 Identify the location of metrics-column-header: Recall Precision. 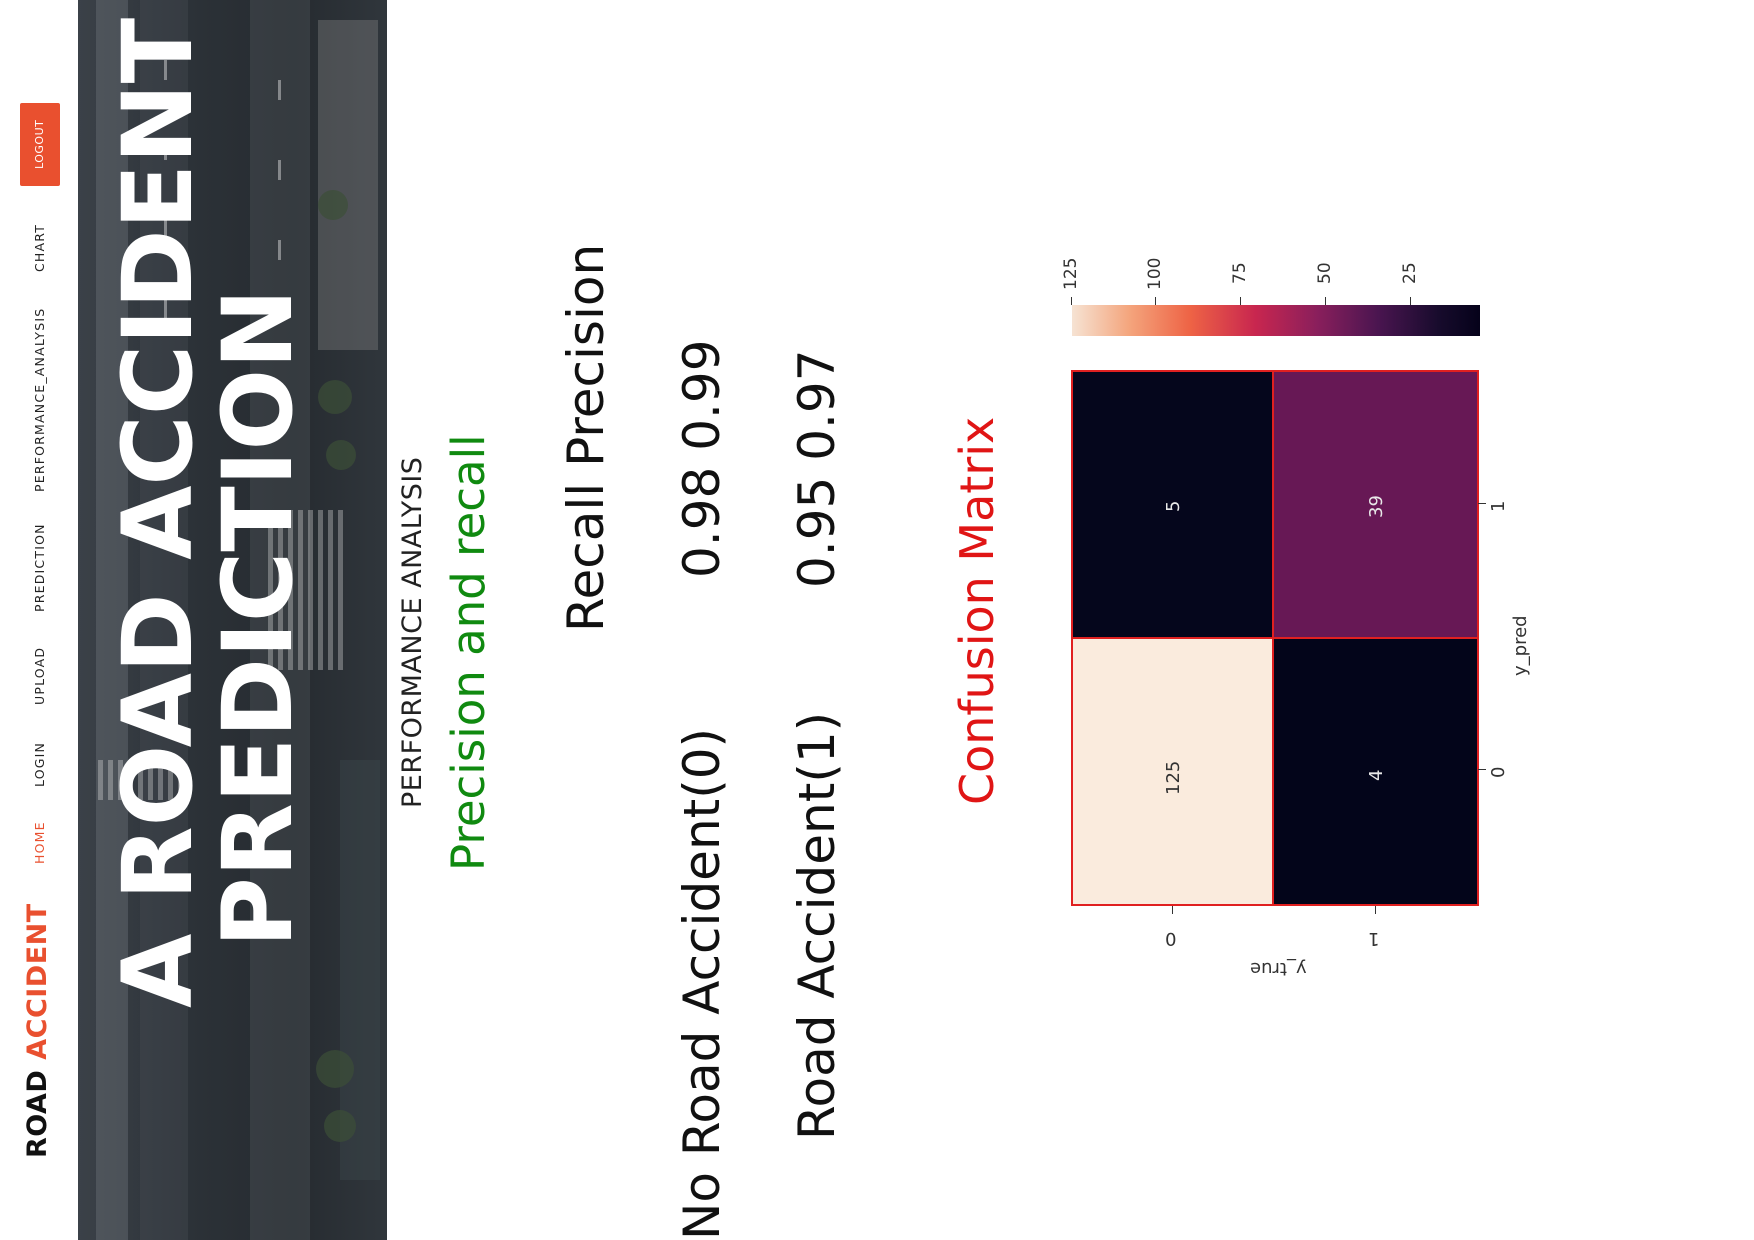
(586, 437).